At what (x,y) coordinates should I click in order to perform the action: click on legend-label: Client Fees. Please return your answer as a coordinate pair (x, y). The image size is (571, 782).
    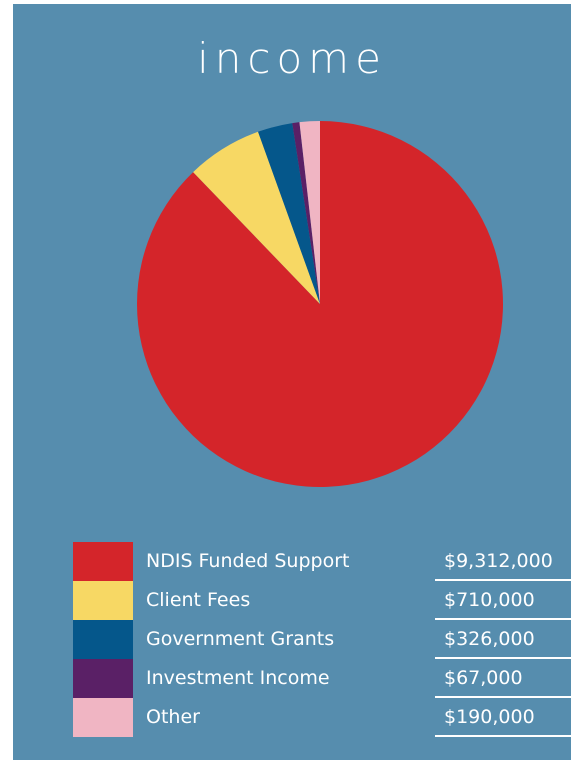
    Looking at the image, I should click on (198, 600).